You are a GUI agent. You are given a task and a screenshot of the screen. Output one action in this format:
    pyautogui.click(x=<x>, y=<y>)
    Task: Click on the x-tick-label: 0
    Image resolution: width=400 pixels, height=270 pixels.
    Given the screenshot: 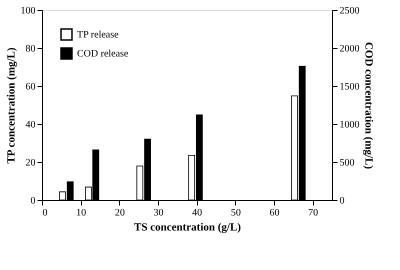 What is the action you would take?
    pyautogui.click(x=45, y=213)
    